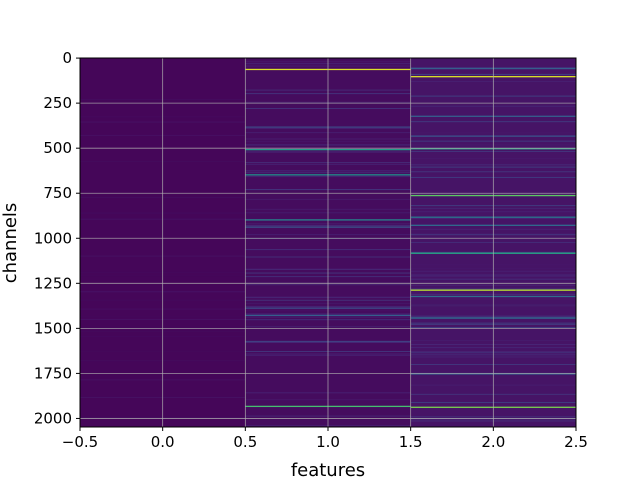 The height and width of the screenshot is (485, 640). Describe the element at coordinates (53, 373) in the screenshot. I see `y-tick-label: 1750` at that location.